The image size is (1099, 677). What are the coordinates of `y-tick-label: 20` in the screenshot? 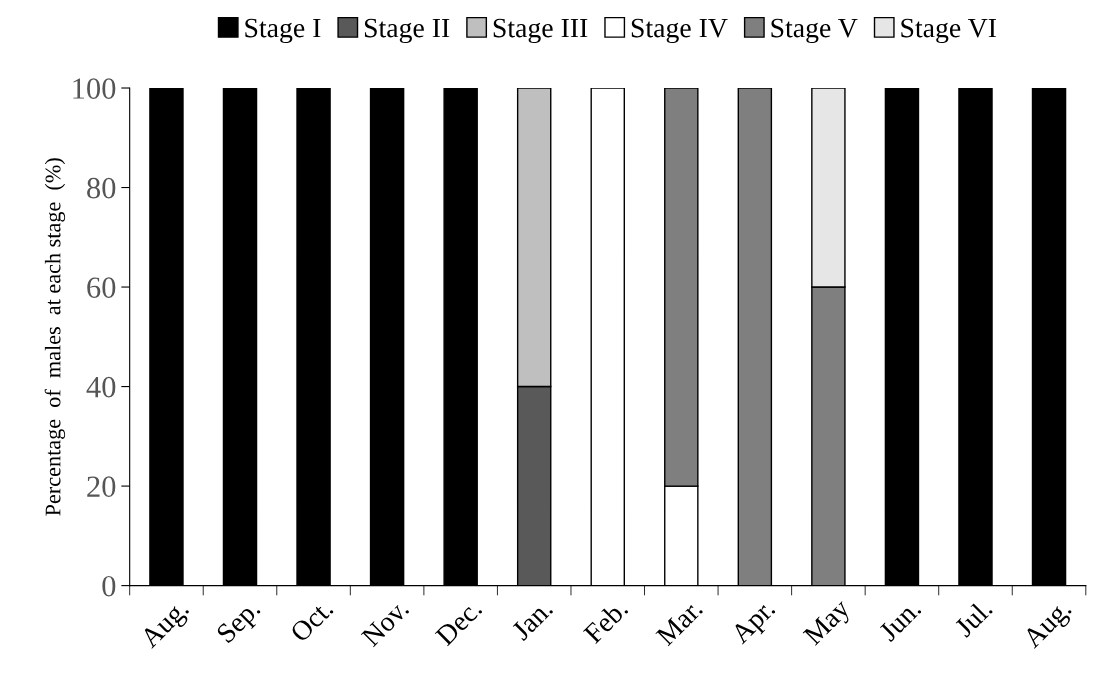 It's located at (101, 486).